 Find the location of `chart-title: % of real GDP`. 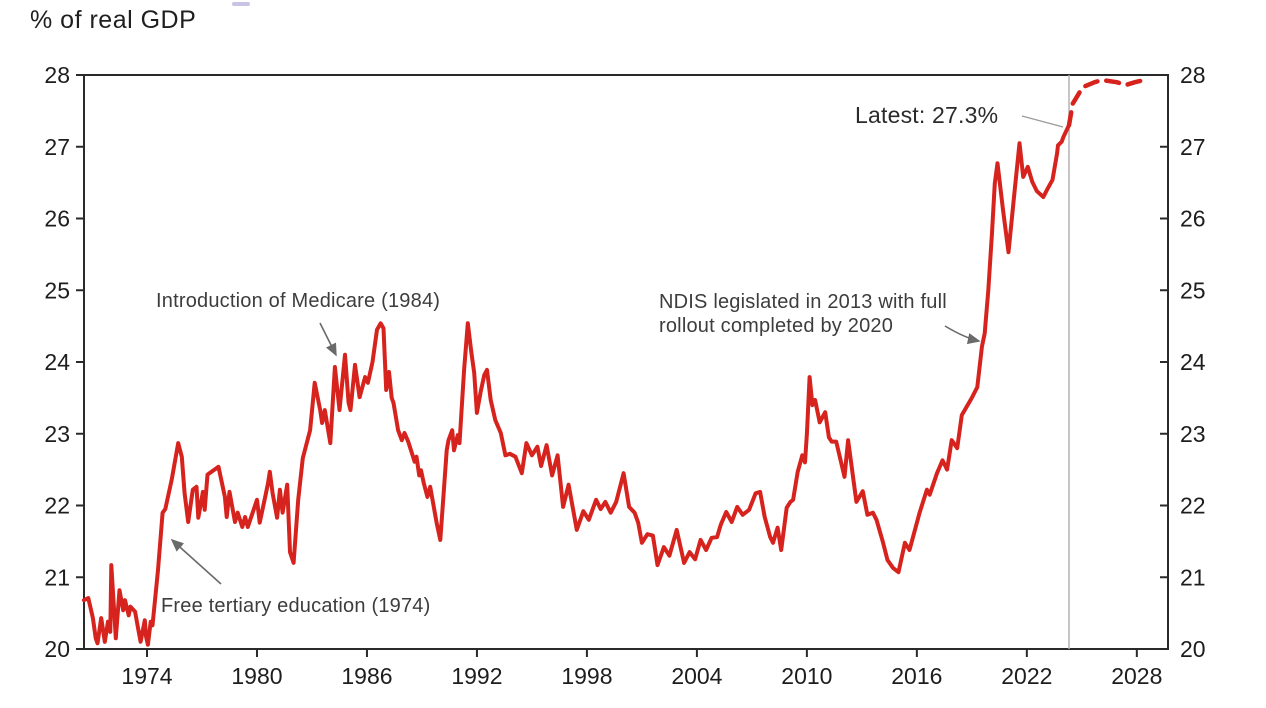

chart-title: % of real GDP is located at coordinates (113, 20).